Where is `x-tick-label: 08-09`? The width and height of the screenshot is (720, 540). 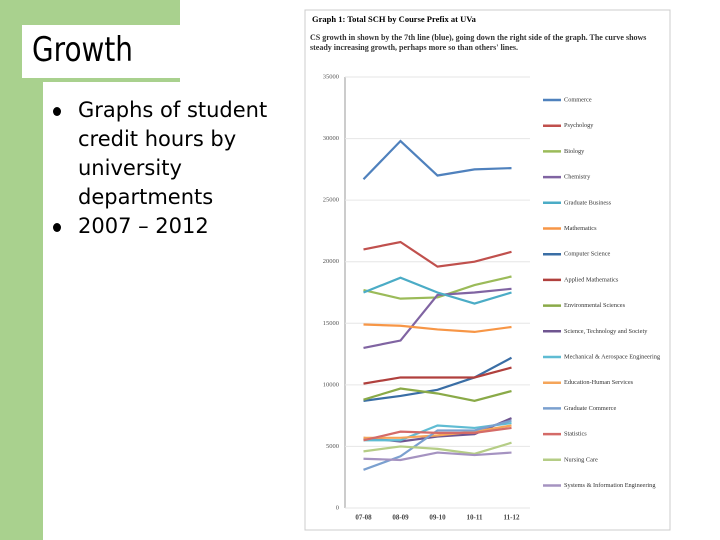
x-tick-label: 08-09 is located at coordinates (400, 518).